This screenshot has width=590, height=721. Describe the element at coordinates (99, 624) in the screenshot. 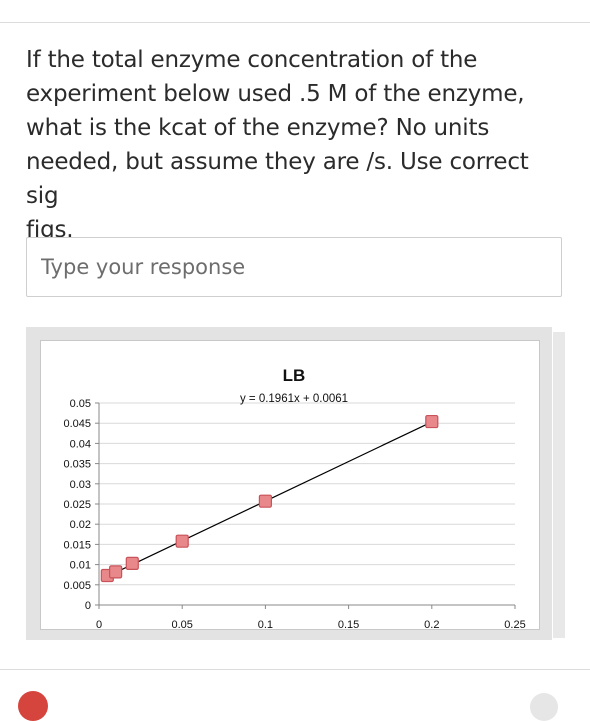

I see `x-tick-label: 0` at that location.